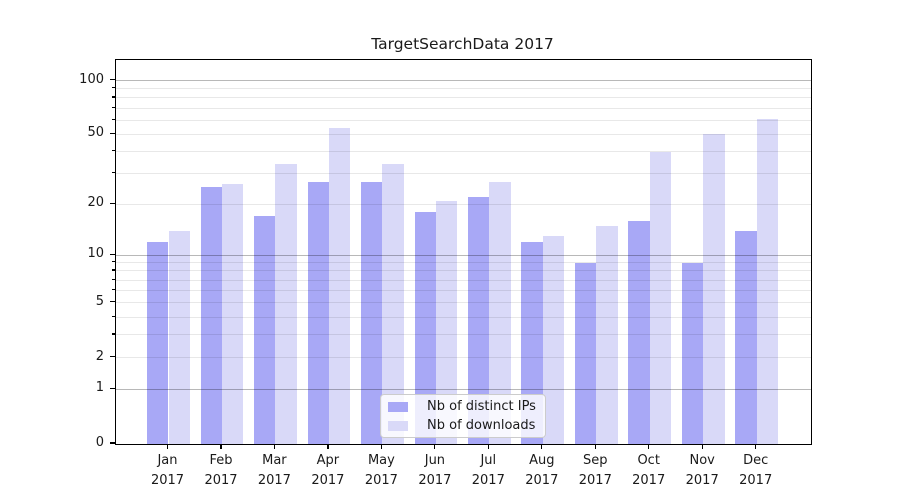 The height and width of the screenshot is (500, 900). Describe the element at coordinates (221, 446) in the screenshot. I see `x-tick-mark-feb` at that location.